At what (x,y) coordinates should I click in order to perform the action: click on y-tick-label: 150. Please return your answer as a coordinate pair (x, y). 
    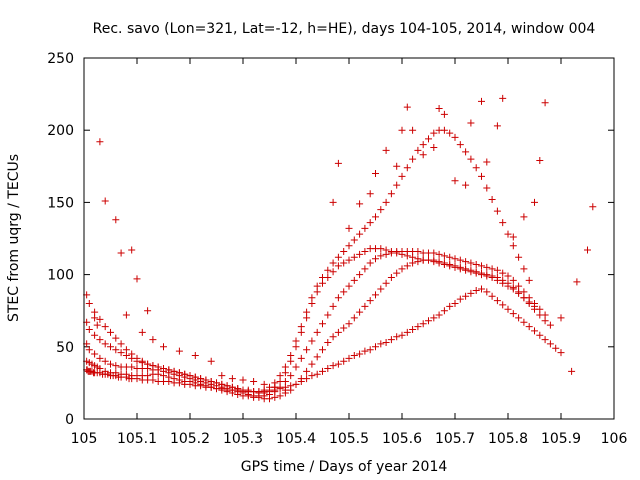
    Looking at the image, I should click on (60, 203).